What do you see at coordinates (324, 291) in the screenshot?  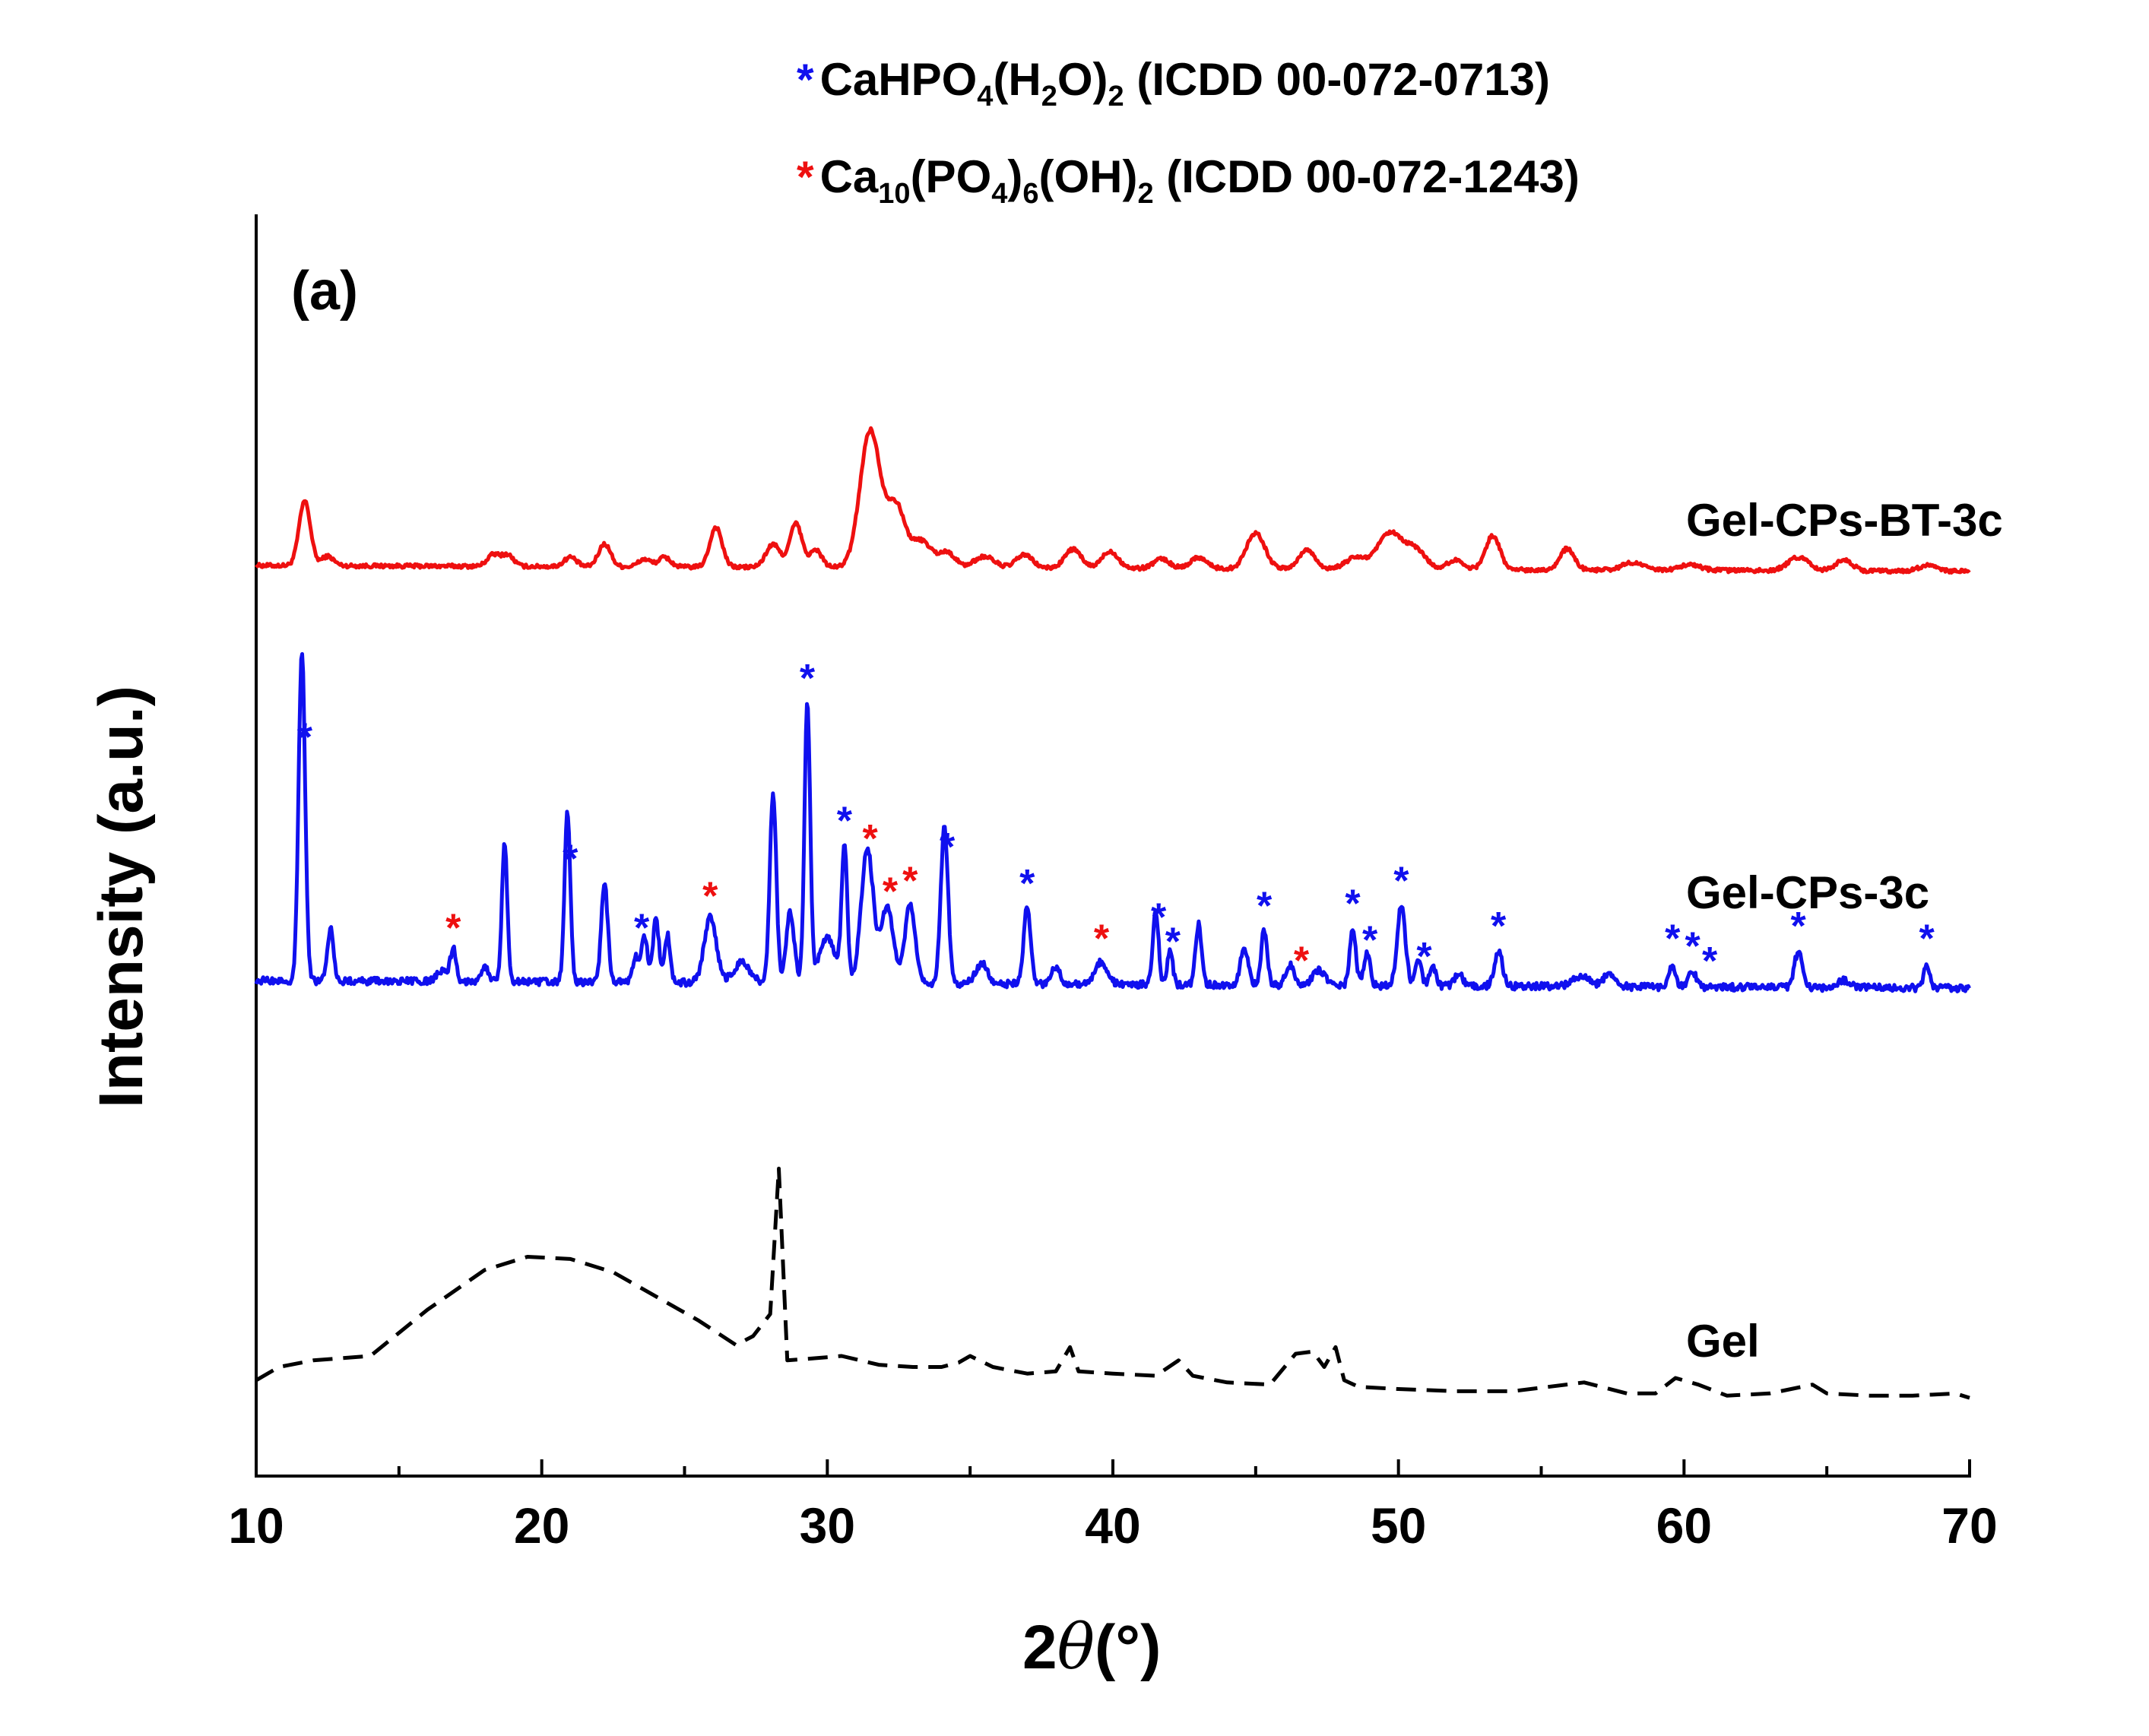 I see `panel-label: (a)` at bounding box center [324, 291].